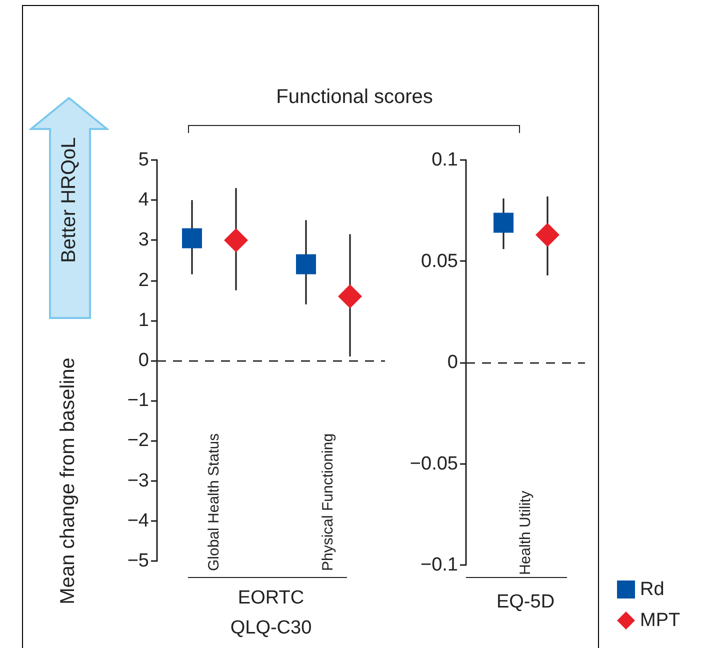  I want to click on x-axis-title: EORTC QLQ-C30, so click(271, 613).